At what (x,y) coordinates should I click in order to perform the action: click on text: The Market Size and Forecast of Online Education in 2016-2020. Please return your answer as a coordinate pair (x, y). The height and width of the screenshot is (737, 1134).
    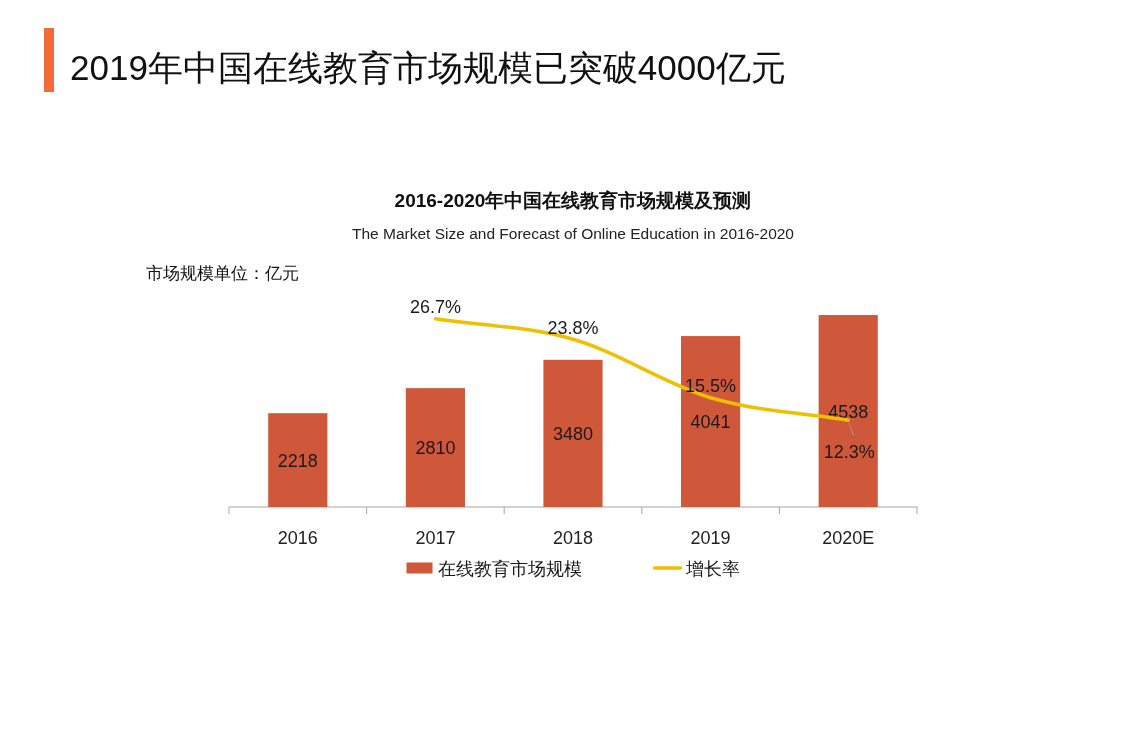
    Looking at the image, I should click on (573, 233).